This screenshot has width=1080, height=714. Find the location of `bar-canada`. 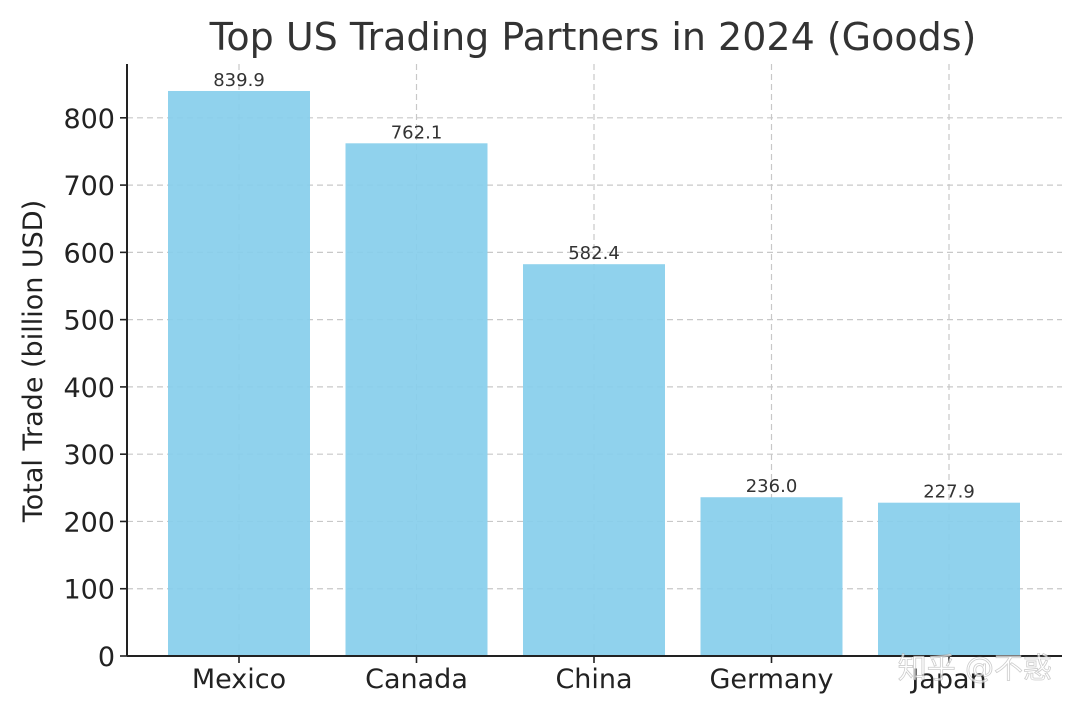

bar-canada is located at coordinates (416, 399).